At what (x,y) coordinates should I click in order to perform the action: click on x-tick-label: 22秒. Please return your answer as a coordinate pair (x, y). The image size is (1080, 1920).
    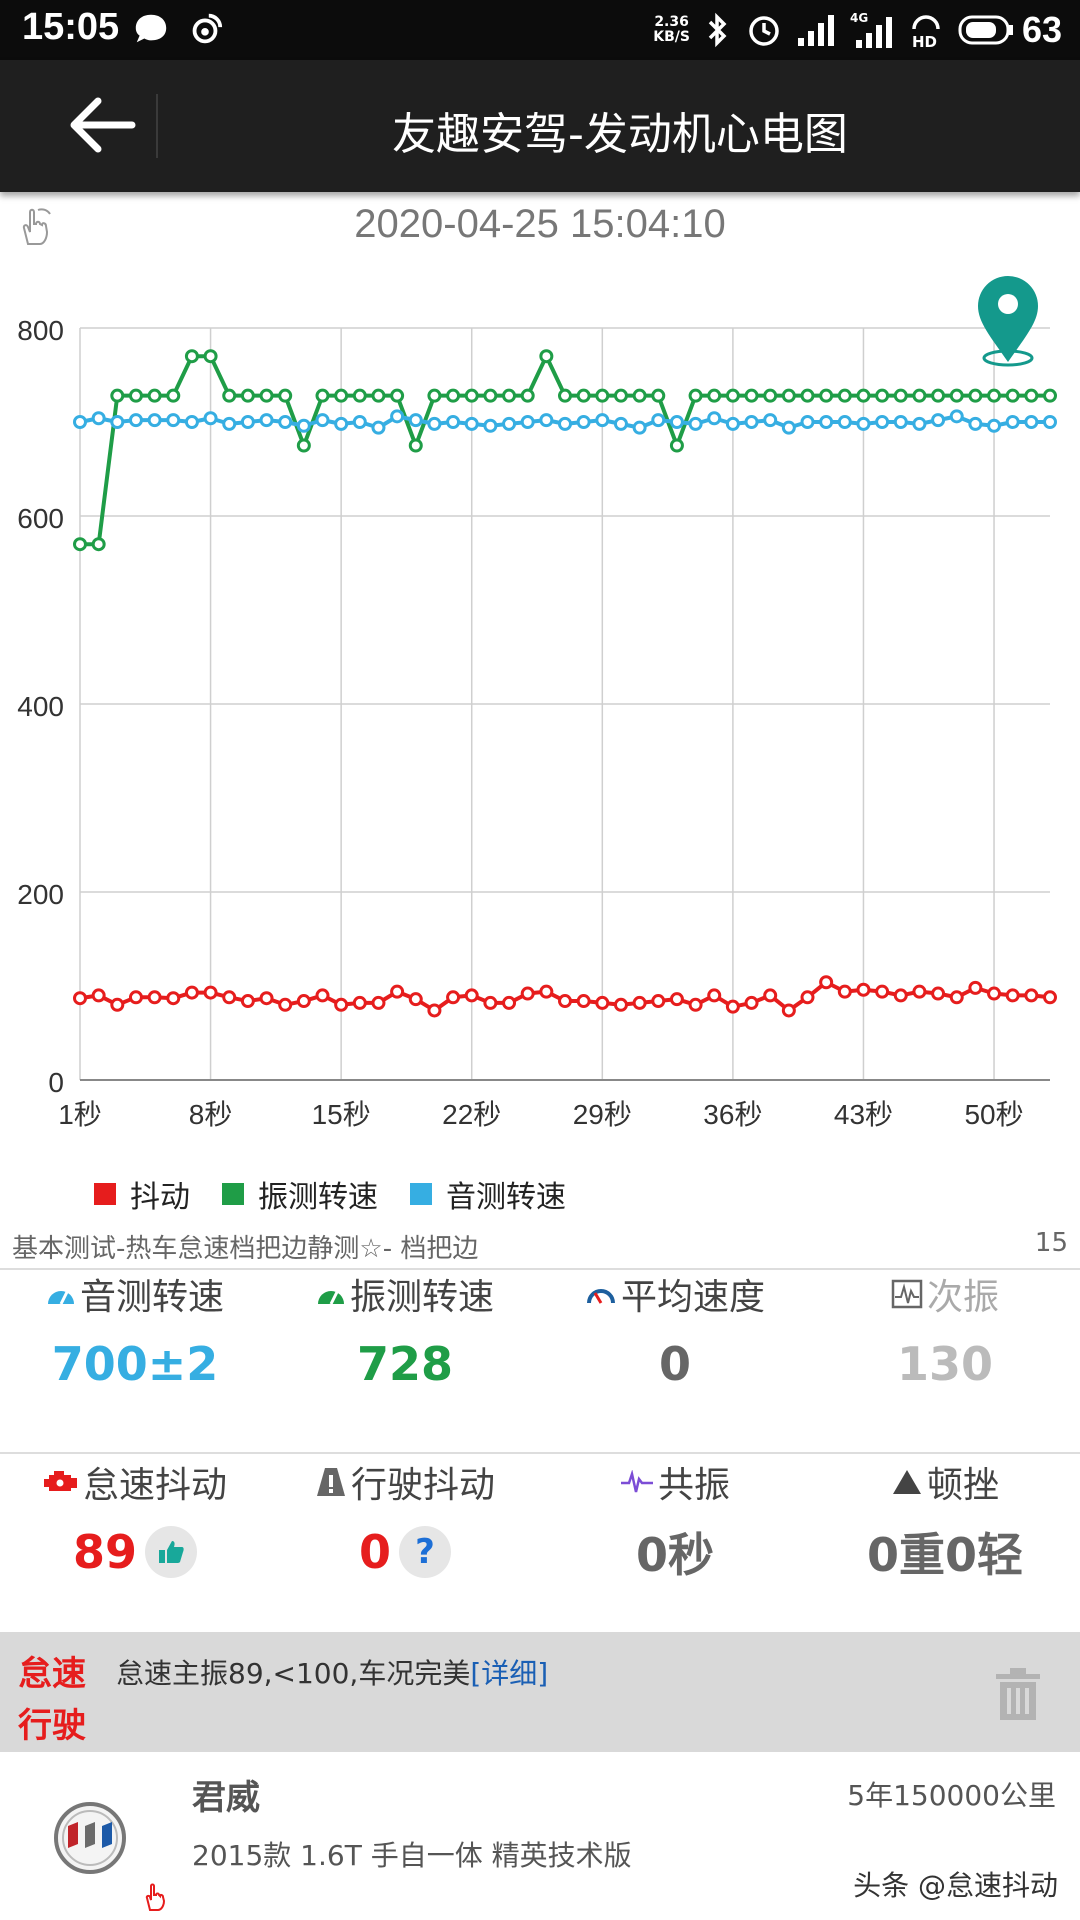
    Looking at the image, I should click on (471, 1114).